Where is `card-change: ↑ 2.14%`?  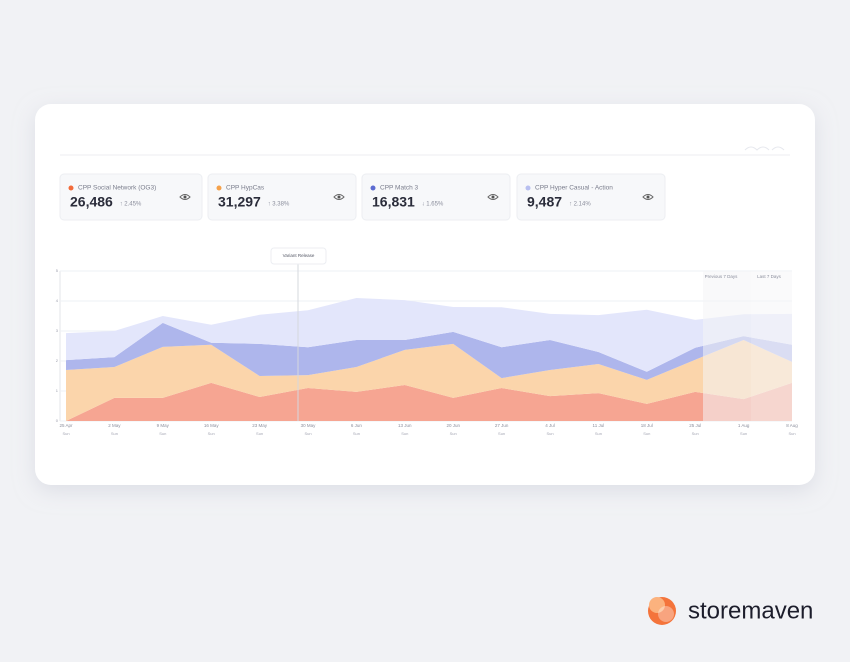
card-change: ↑ 2.14% is located at coordinates (580, 205).